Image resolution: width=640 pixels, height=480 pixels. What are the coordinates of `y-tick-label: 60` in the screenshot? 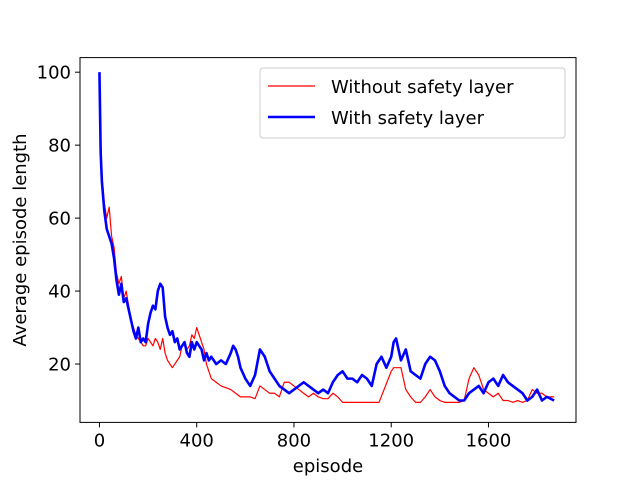 It's located at (59, 219).